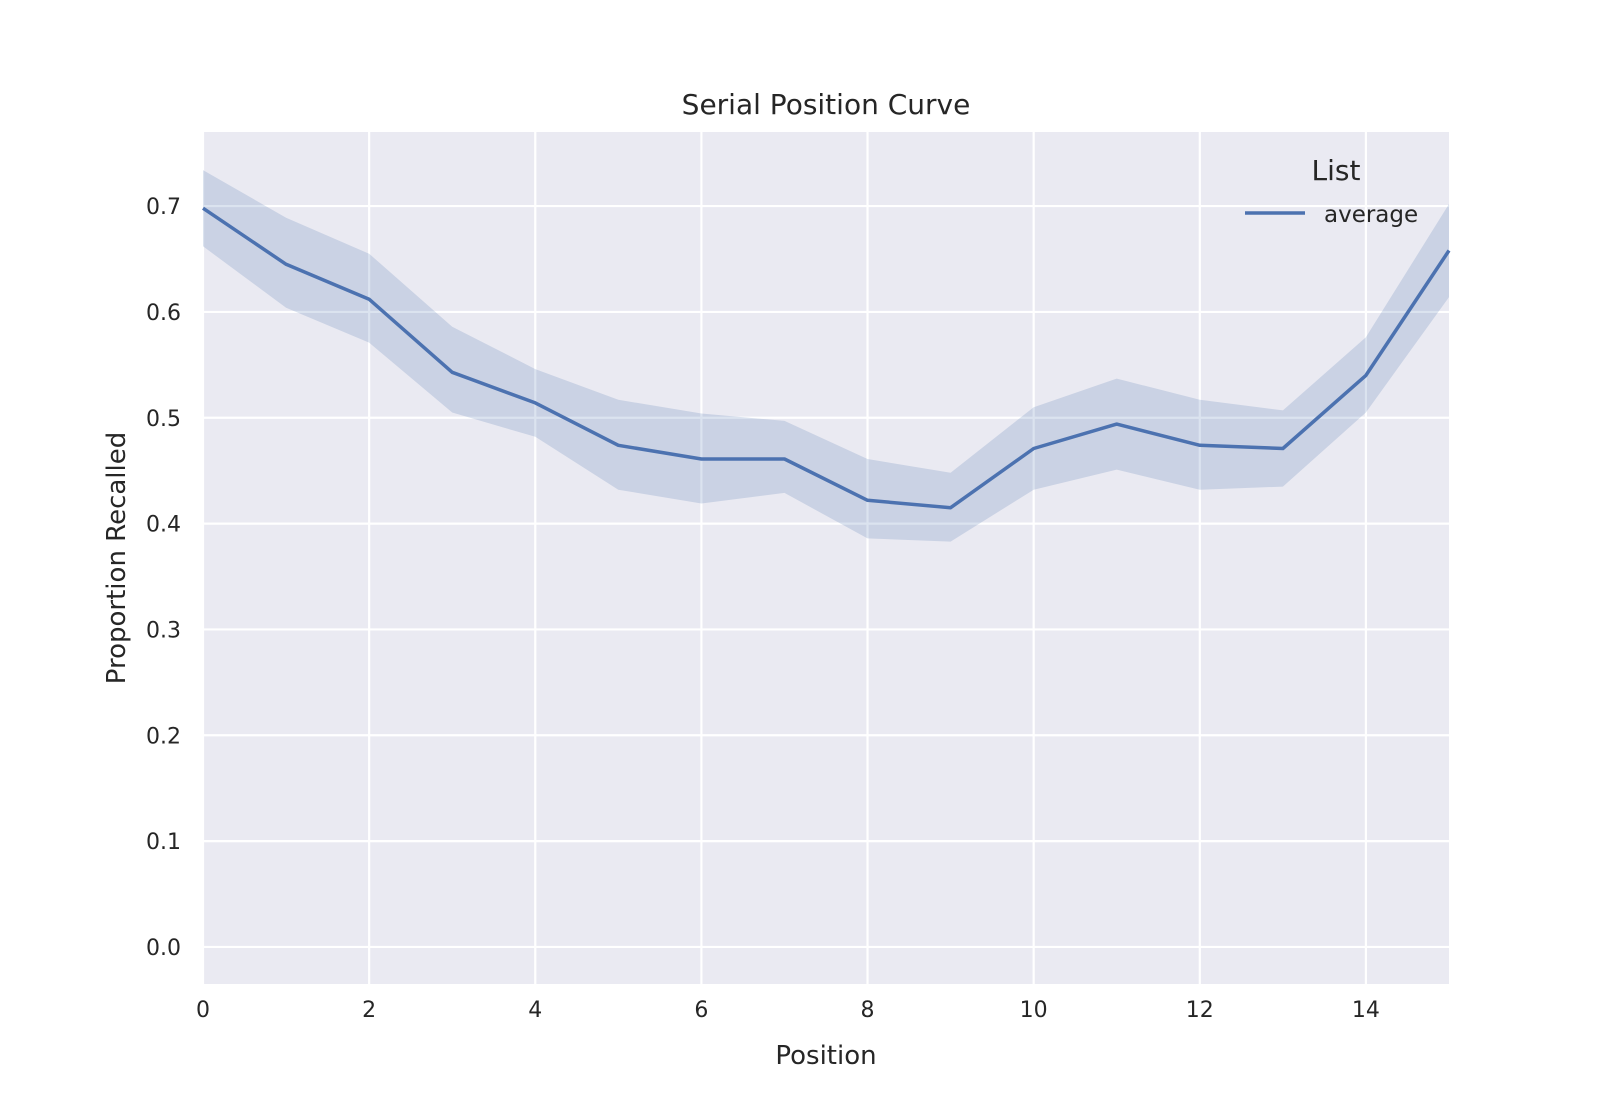 The width and height of the screenshot is (1600, 1100). Describe the element at coordinates (1366, 1010) in the screenshot. I see `x-tick-label: 14` at that location.